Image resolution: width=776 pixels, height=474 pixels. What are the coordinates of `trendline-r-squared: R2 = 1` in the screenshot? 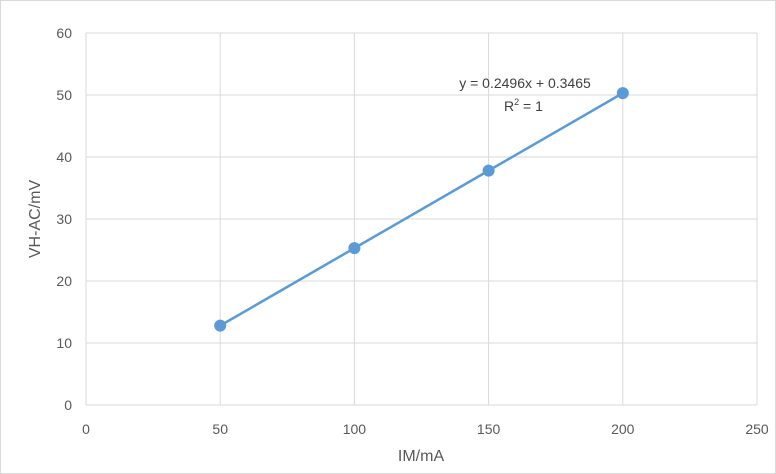 It's located at (523, 105).